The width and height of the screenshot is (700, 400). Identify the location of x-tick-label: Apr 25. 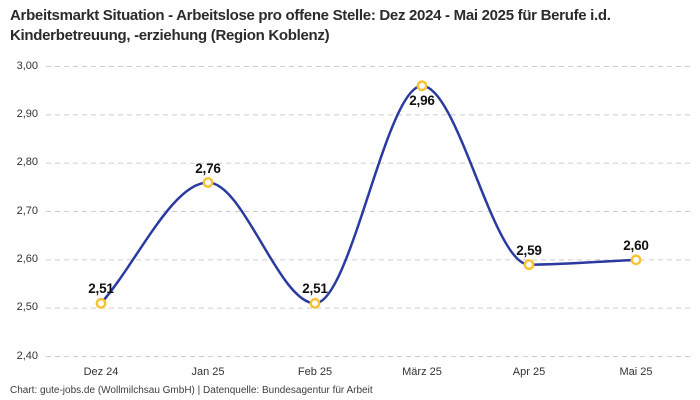
(529, 372).